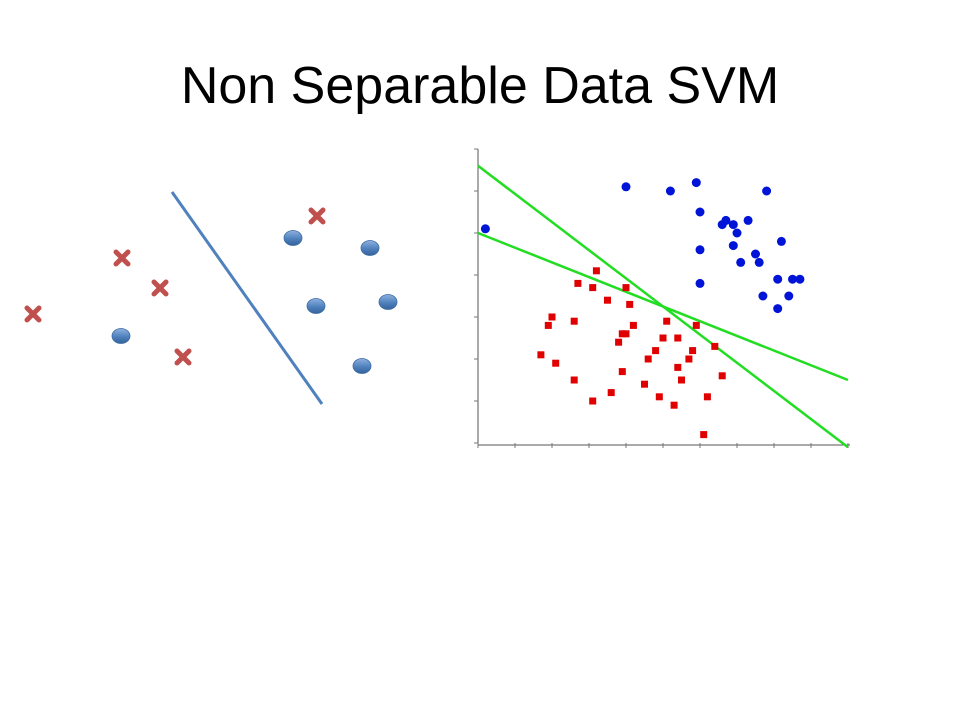 The height and width of the screenshot is (720, 960). I want to click on cross-points, so click(175, 286).